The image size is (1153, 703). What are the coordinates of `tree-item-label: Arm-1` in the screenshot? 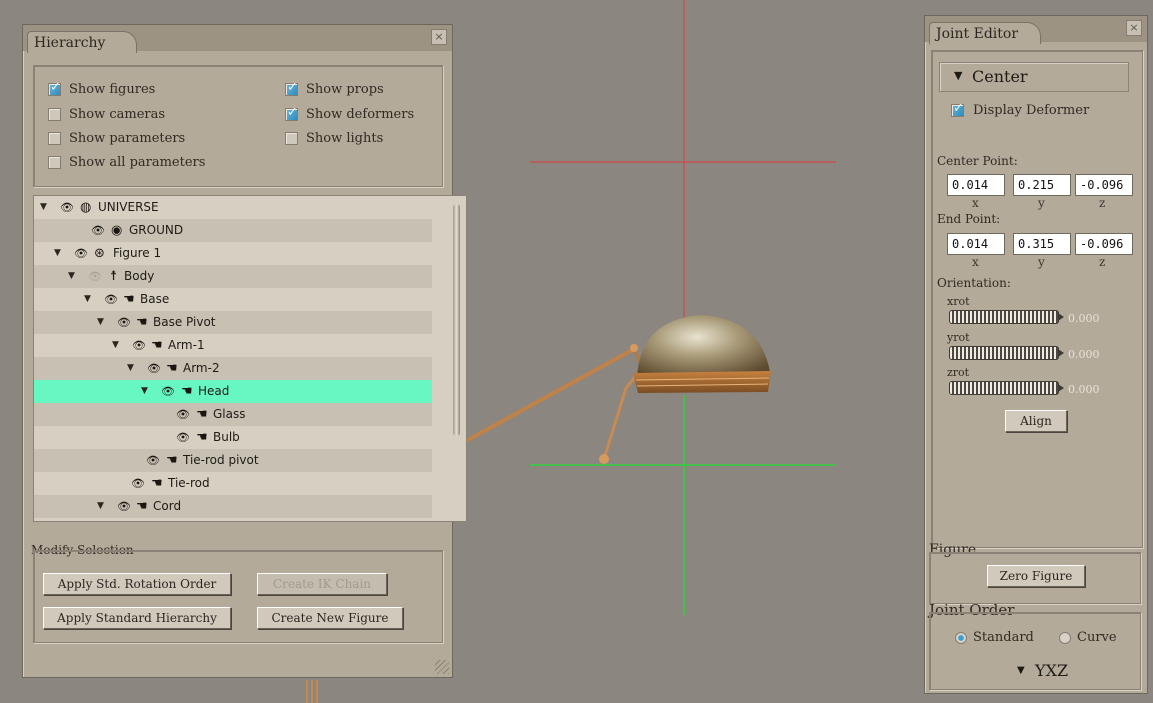 It's located at (186, 345).